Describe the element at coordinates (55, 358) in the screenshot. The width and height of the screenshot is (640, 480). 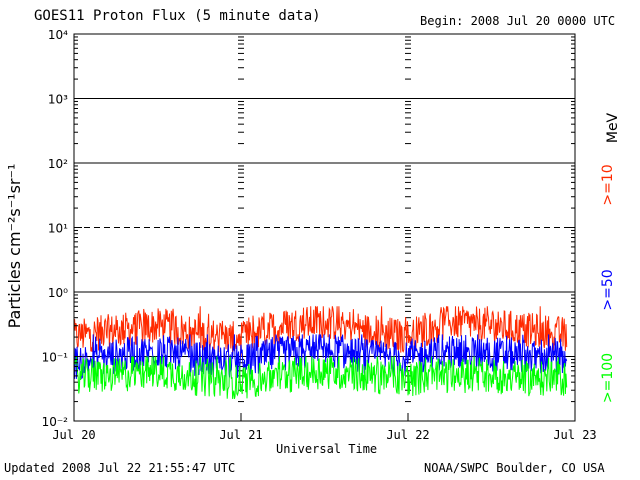
I see `y-tick-label: 10⁻¹` at that location.